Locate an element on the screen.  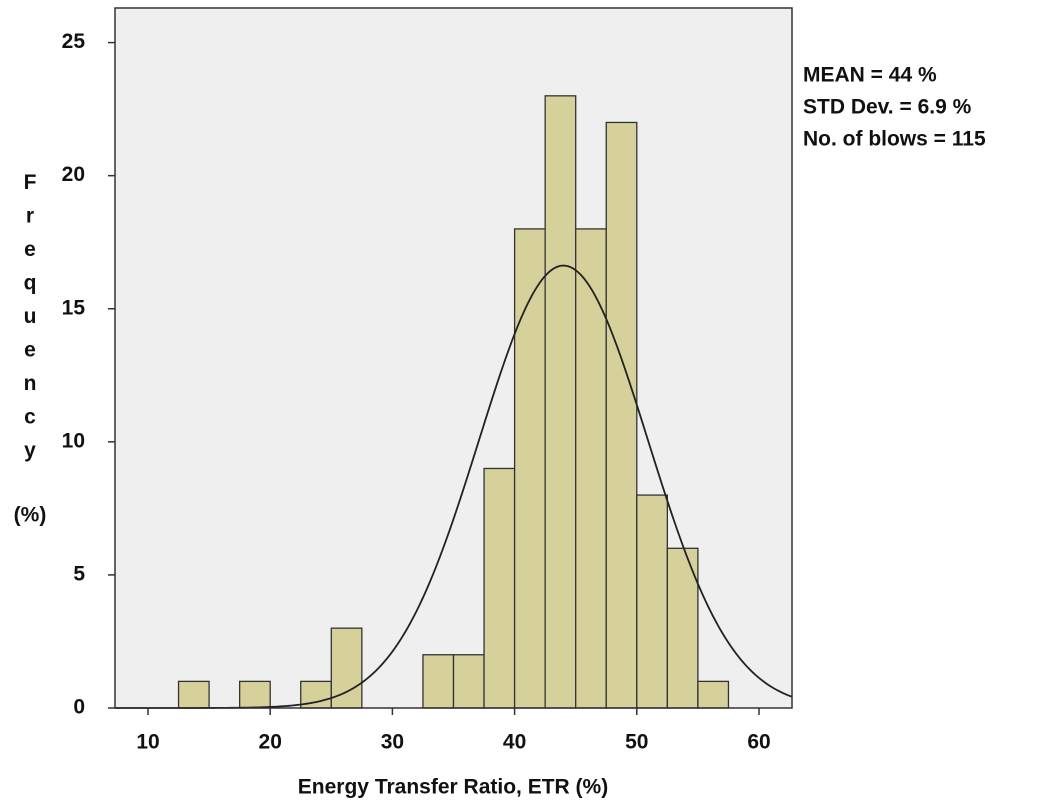
annotation: No. of blows = 115 is located at coordinates (894, 139).